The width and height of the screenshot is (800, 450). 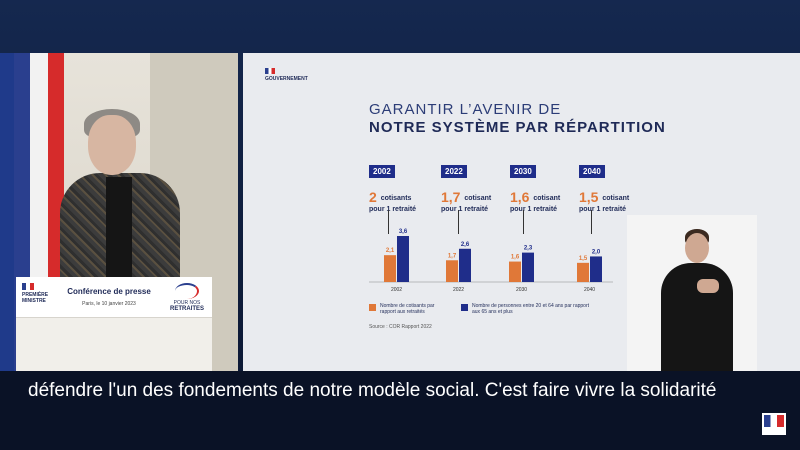 I want to click on bar-value-label: 1,6, so click(x=515, y=258).